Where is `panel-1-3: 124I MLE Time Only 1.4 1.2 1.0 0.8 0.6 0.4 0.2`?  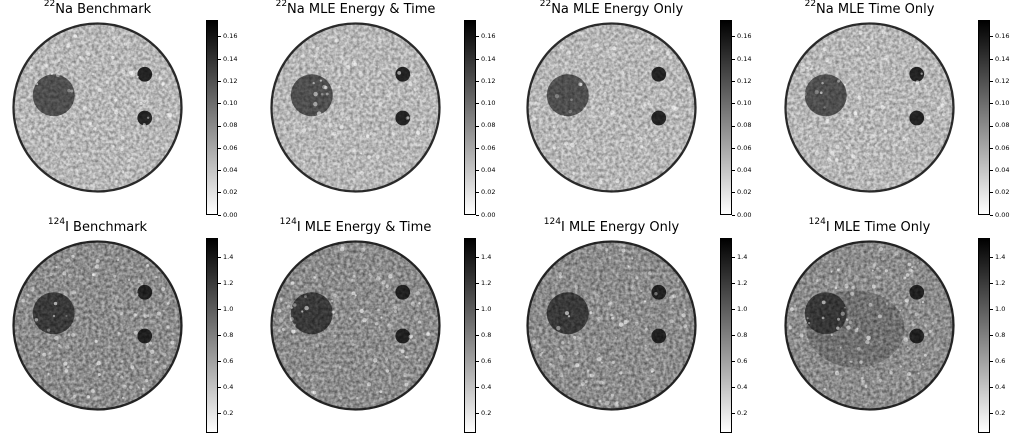 panel-1-3: 124I MLE Time Only 1.4 1.2 1.0 0.8 0.6 0.4 0.2 is located at coordinates (897, 325).